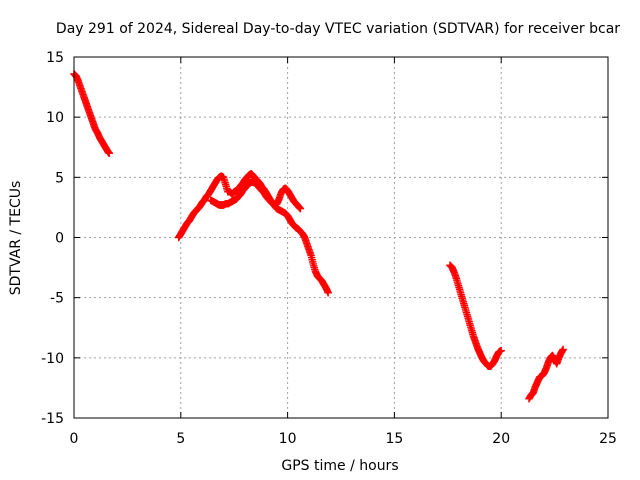 This screenshot has width=640, height=480. What do you see at coordinates (180, 439) in the screenshot?
I see `x-tick-label: 5` at bounding box center [180, 439].